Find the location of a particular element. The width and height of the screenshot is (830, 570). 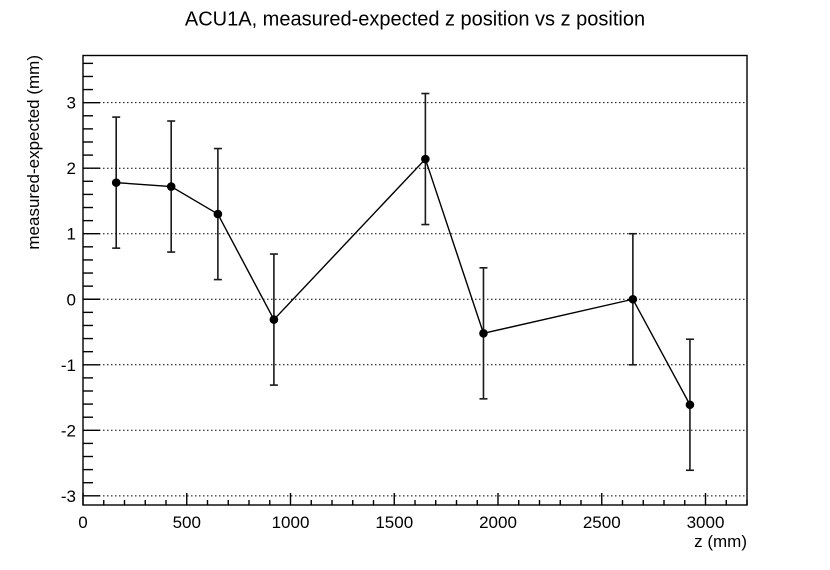

x-tick-label-2500: 2500 is located at coordinates (602, 522).